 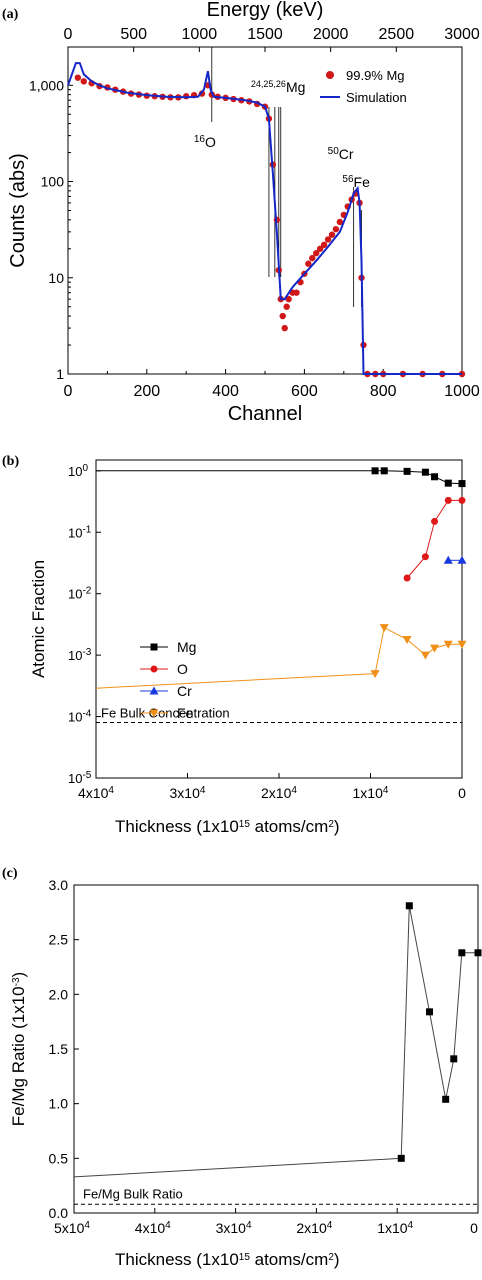 I want to click on series-line-b-fe, so click(x=278, y=657).